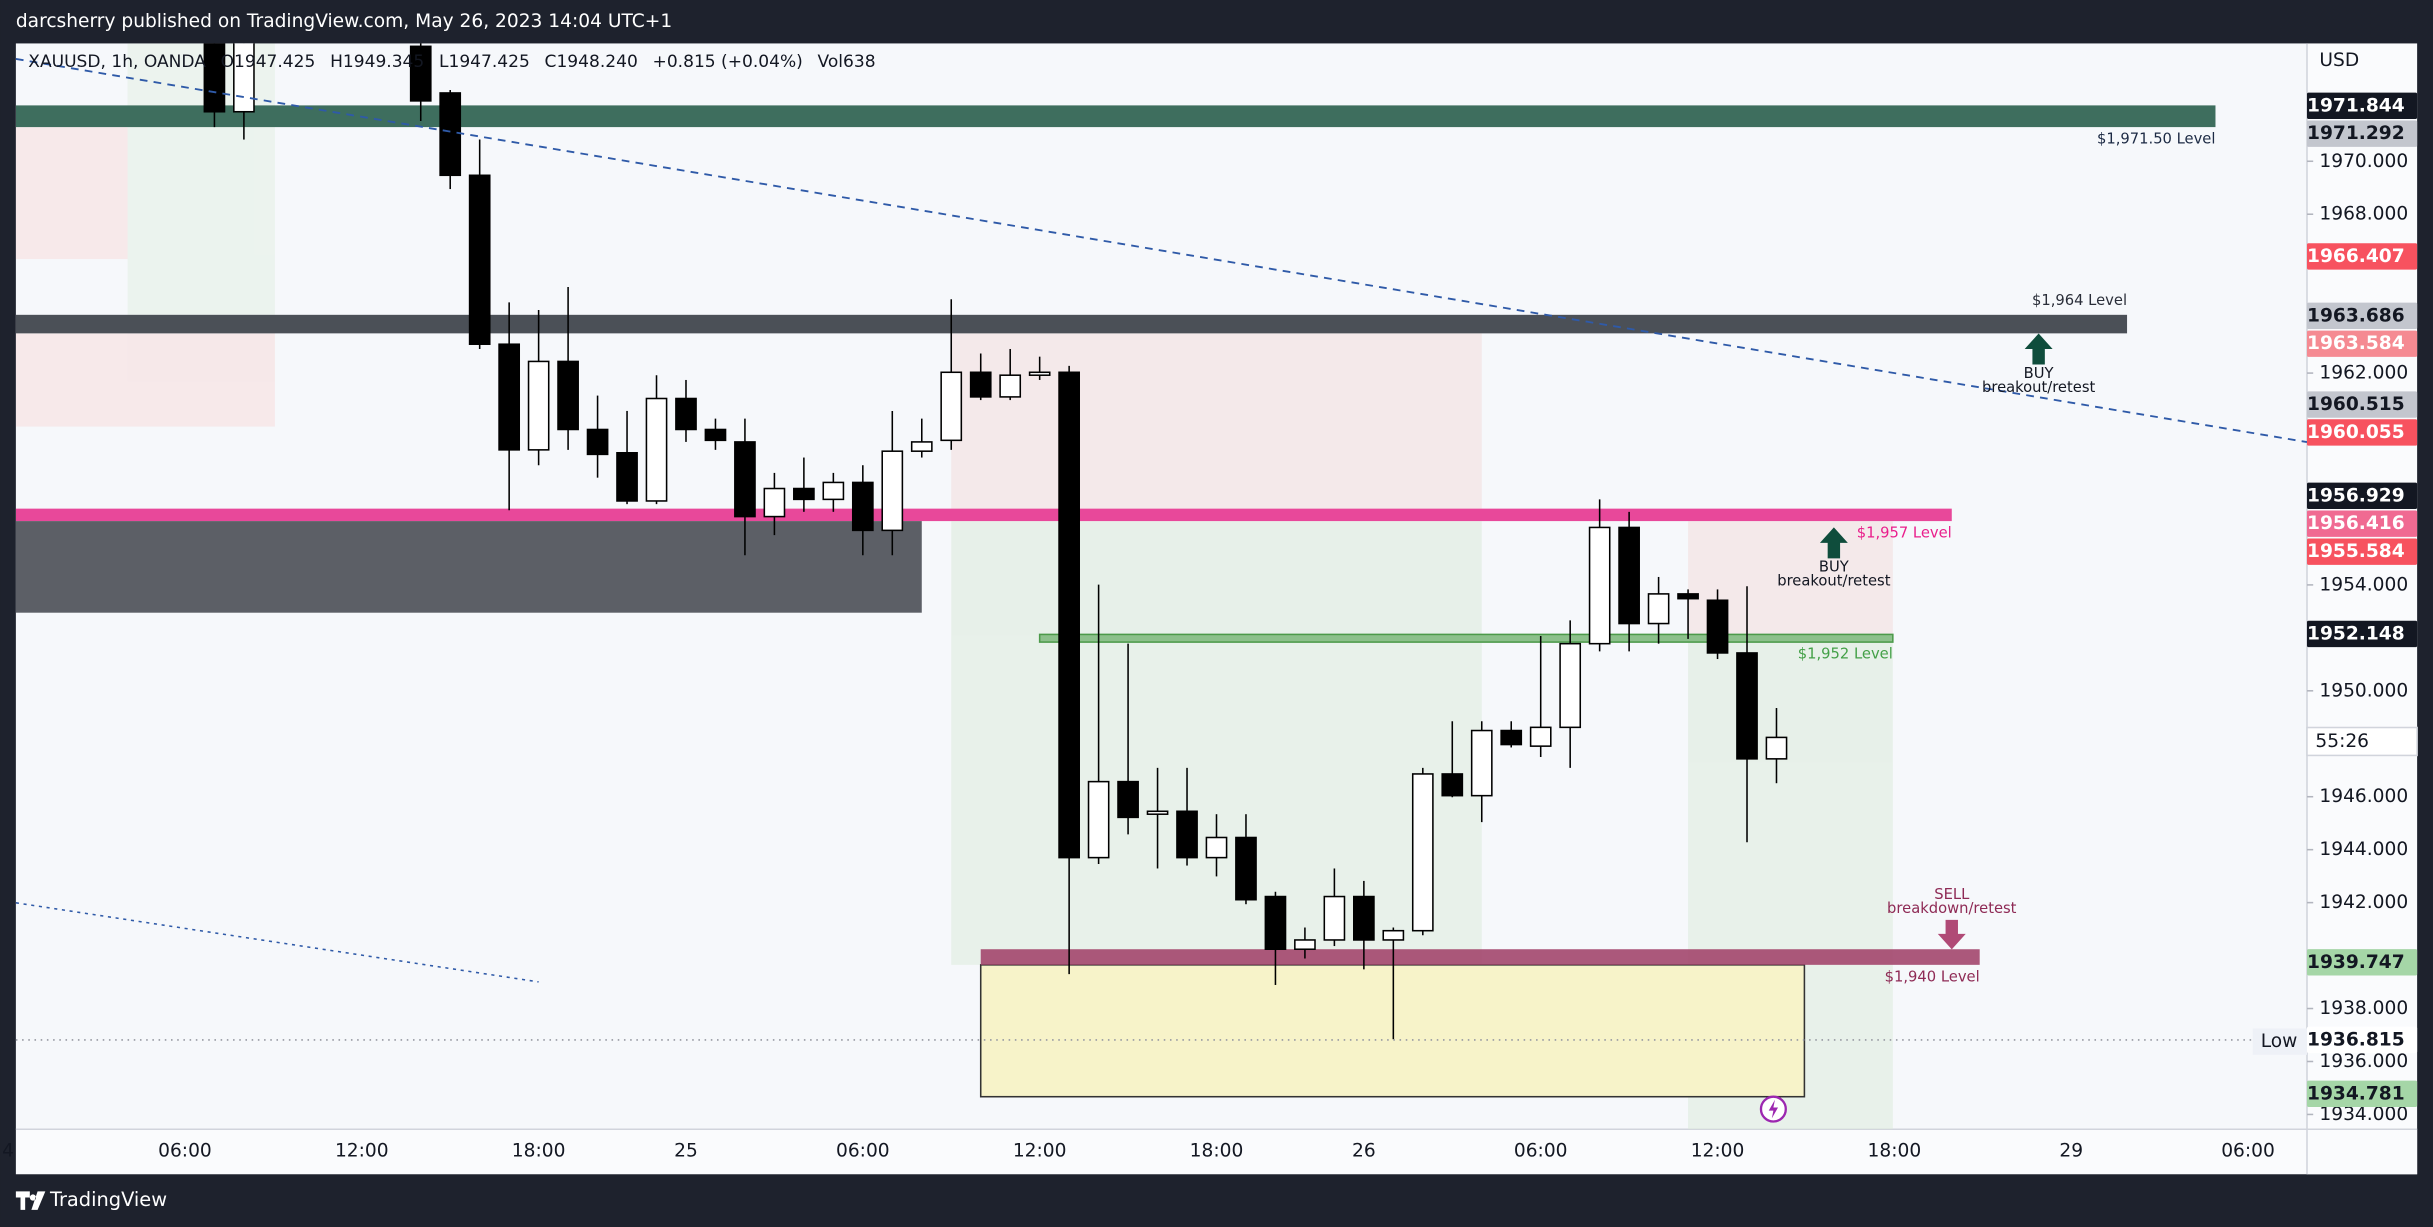  Describe the element at coordinates (1952, 908) in the screenshot. I see `signal-note: breakdown/retest` at that location.